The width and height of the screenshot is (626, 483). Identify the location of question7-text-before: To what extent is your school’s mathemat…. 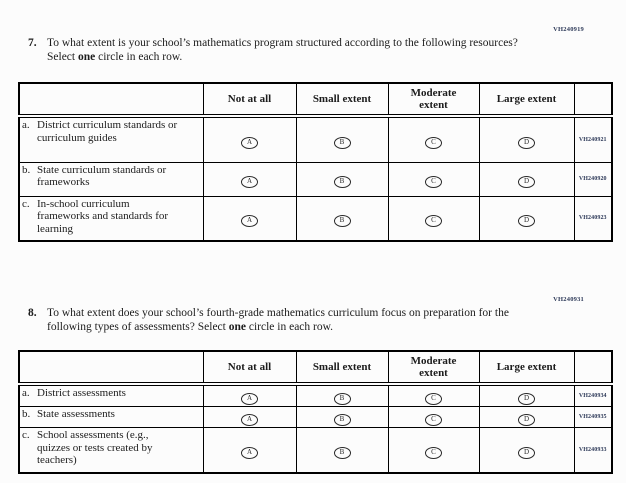
(282, 50).